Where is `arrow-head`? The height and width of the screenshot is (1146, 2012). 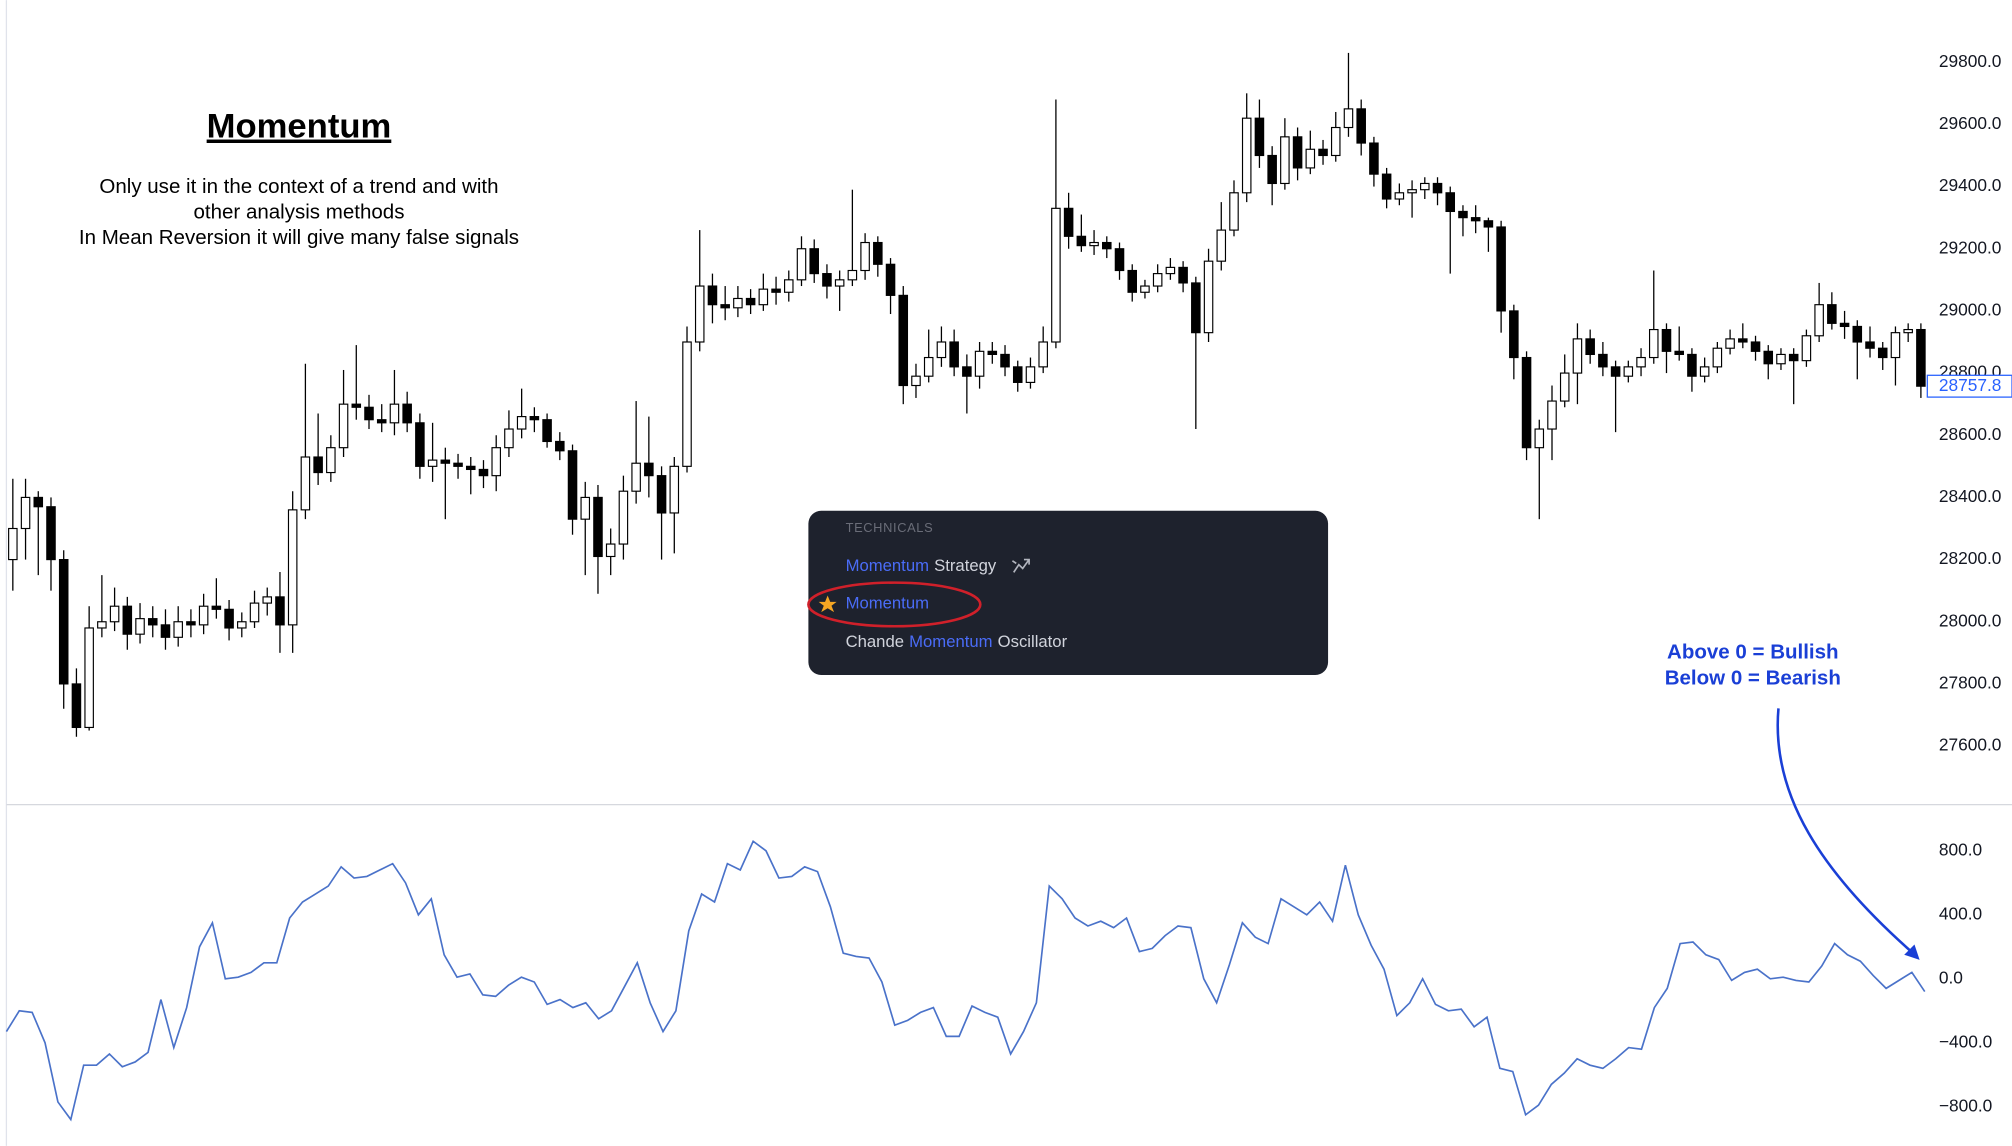 arrow-head is located at coordinates (1912, 952).